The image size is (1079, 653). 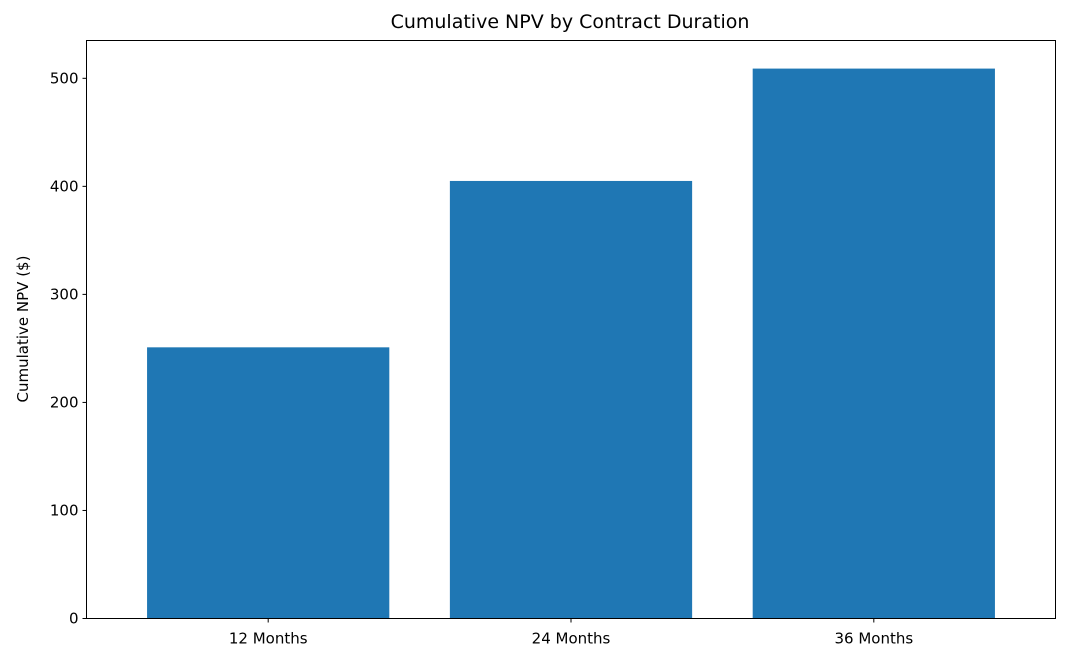 What do you see at coordinates (268, 639) in the screenshot?
I see `x-tick-label: 12 Months` at bounding box center [268, 639].